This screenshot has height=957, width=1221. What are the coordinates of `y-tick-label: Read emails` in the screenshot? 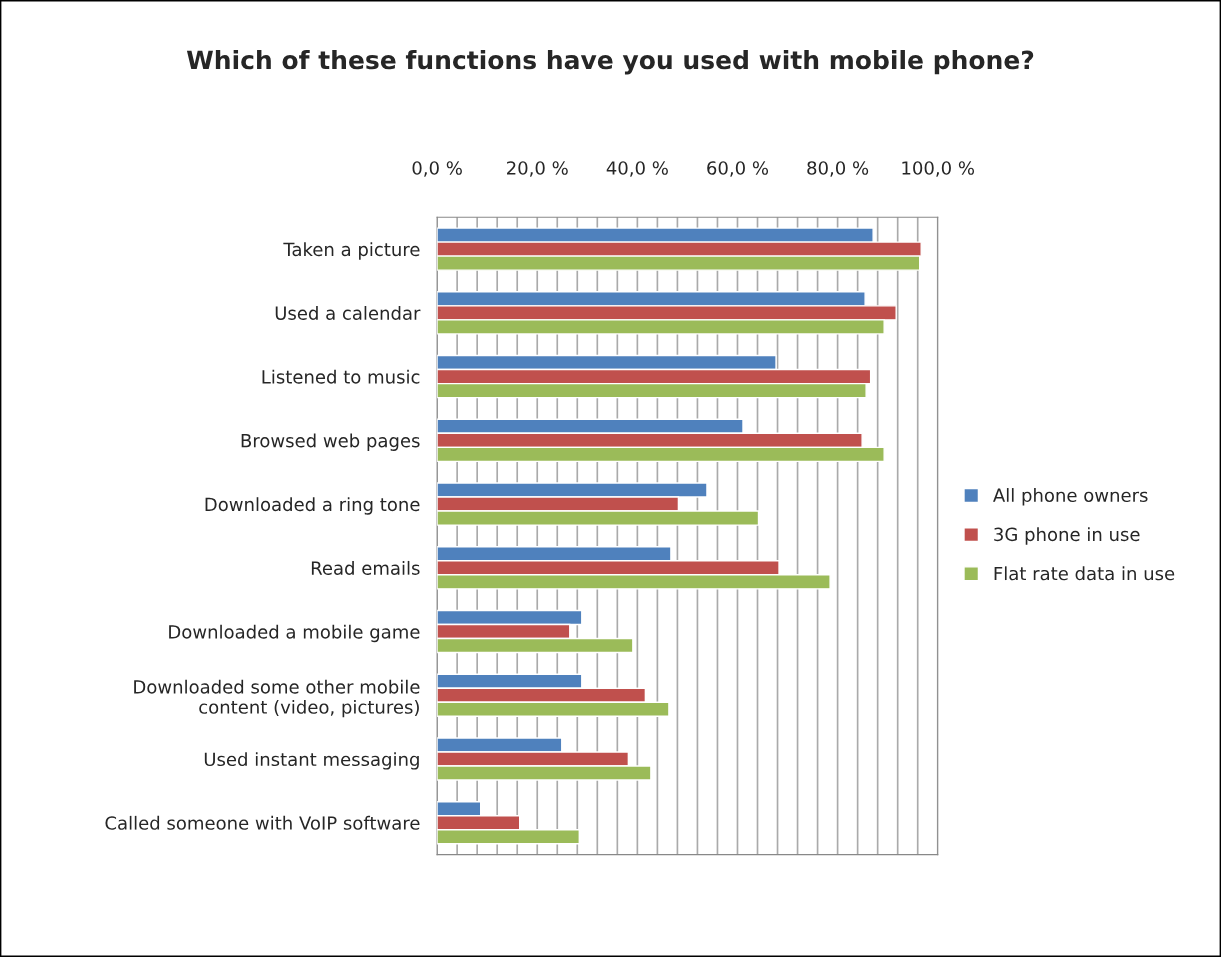 It's located at (365, 567).